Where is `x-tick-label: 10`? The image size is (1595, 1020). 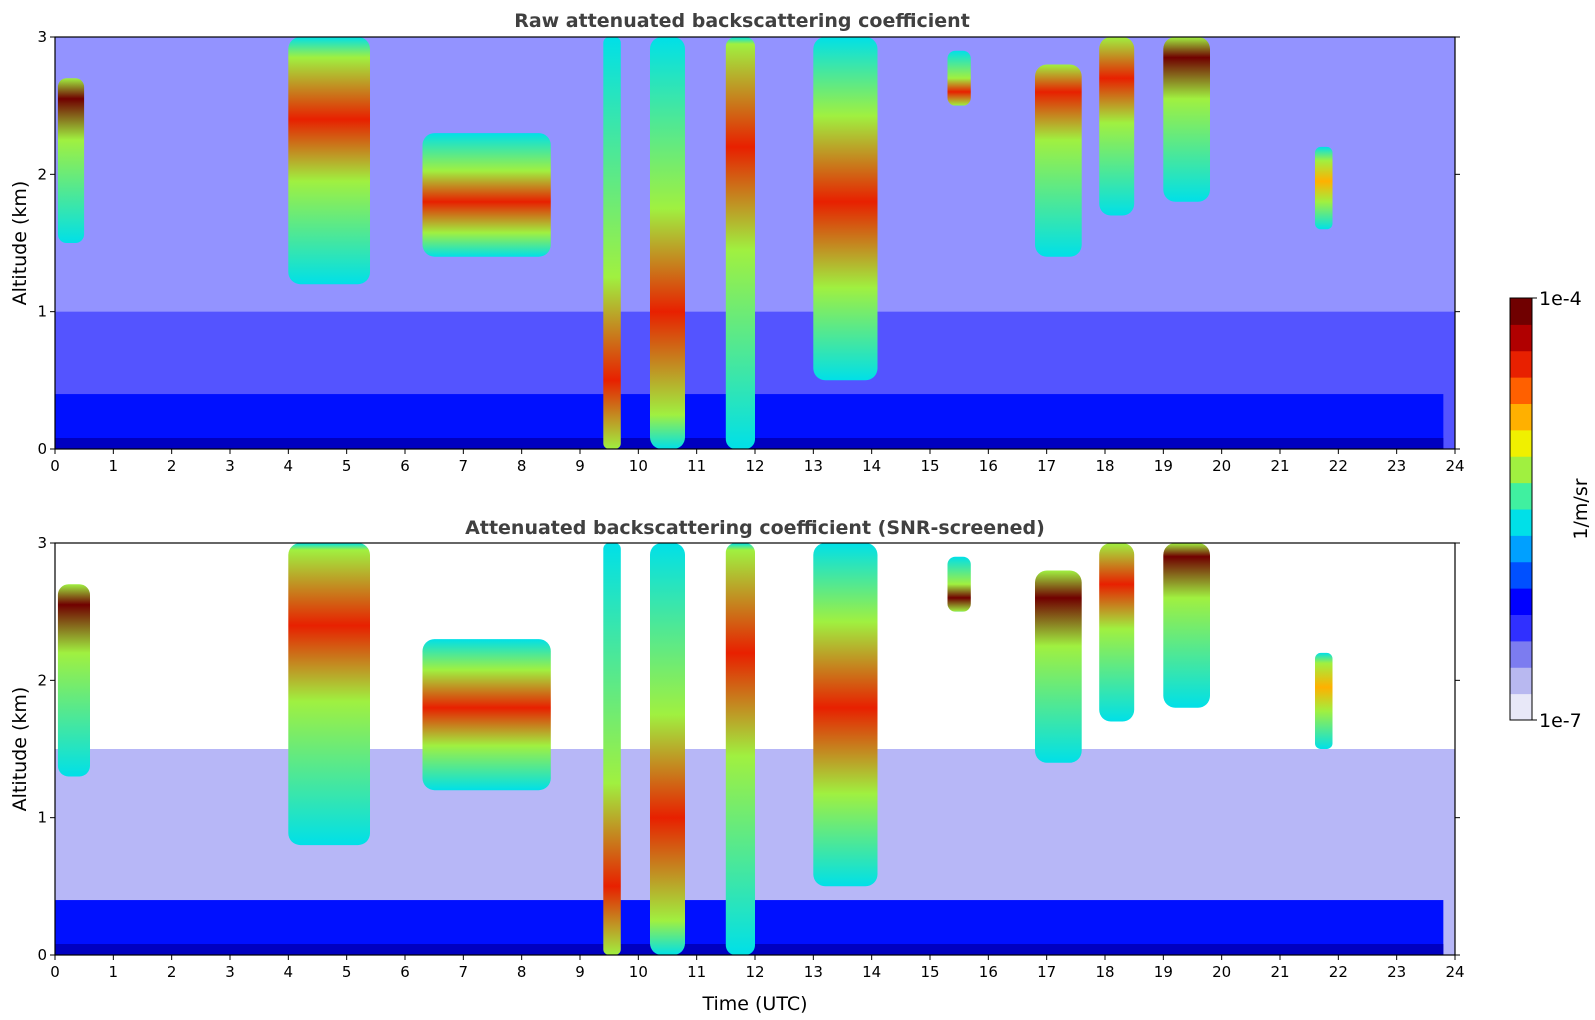 x-tick-label: 10 is located at coordinates (638, 972).